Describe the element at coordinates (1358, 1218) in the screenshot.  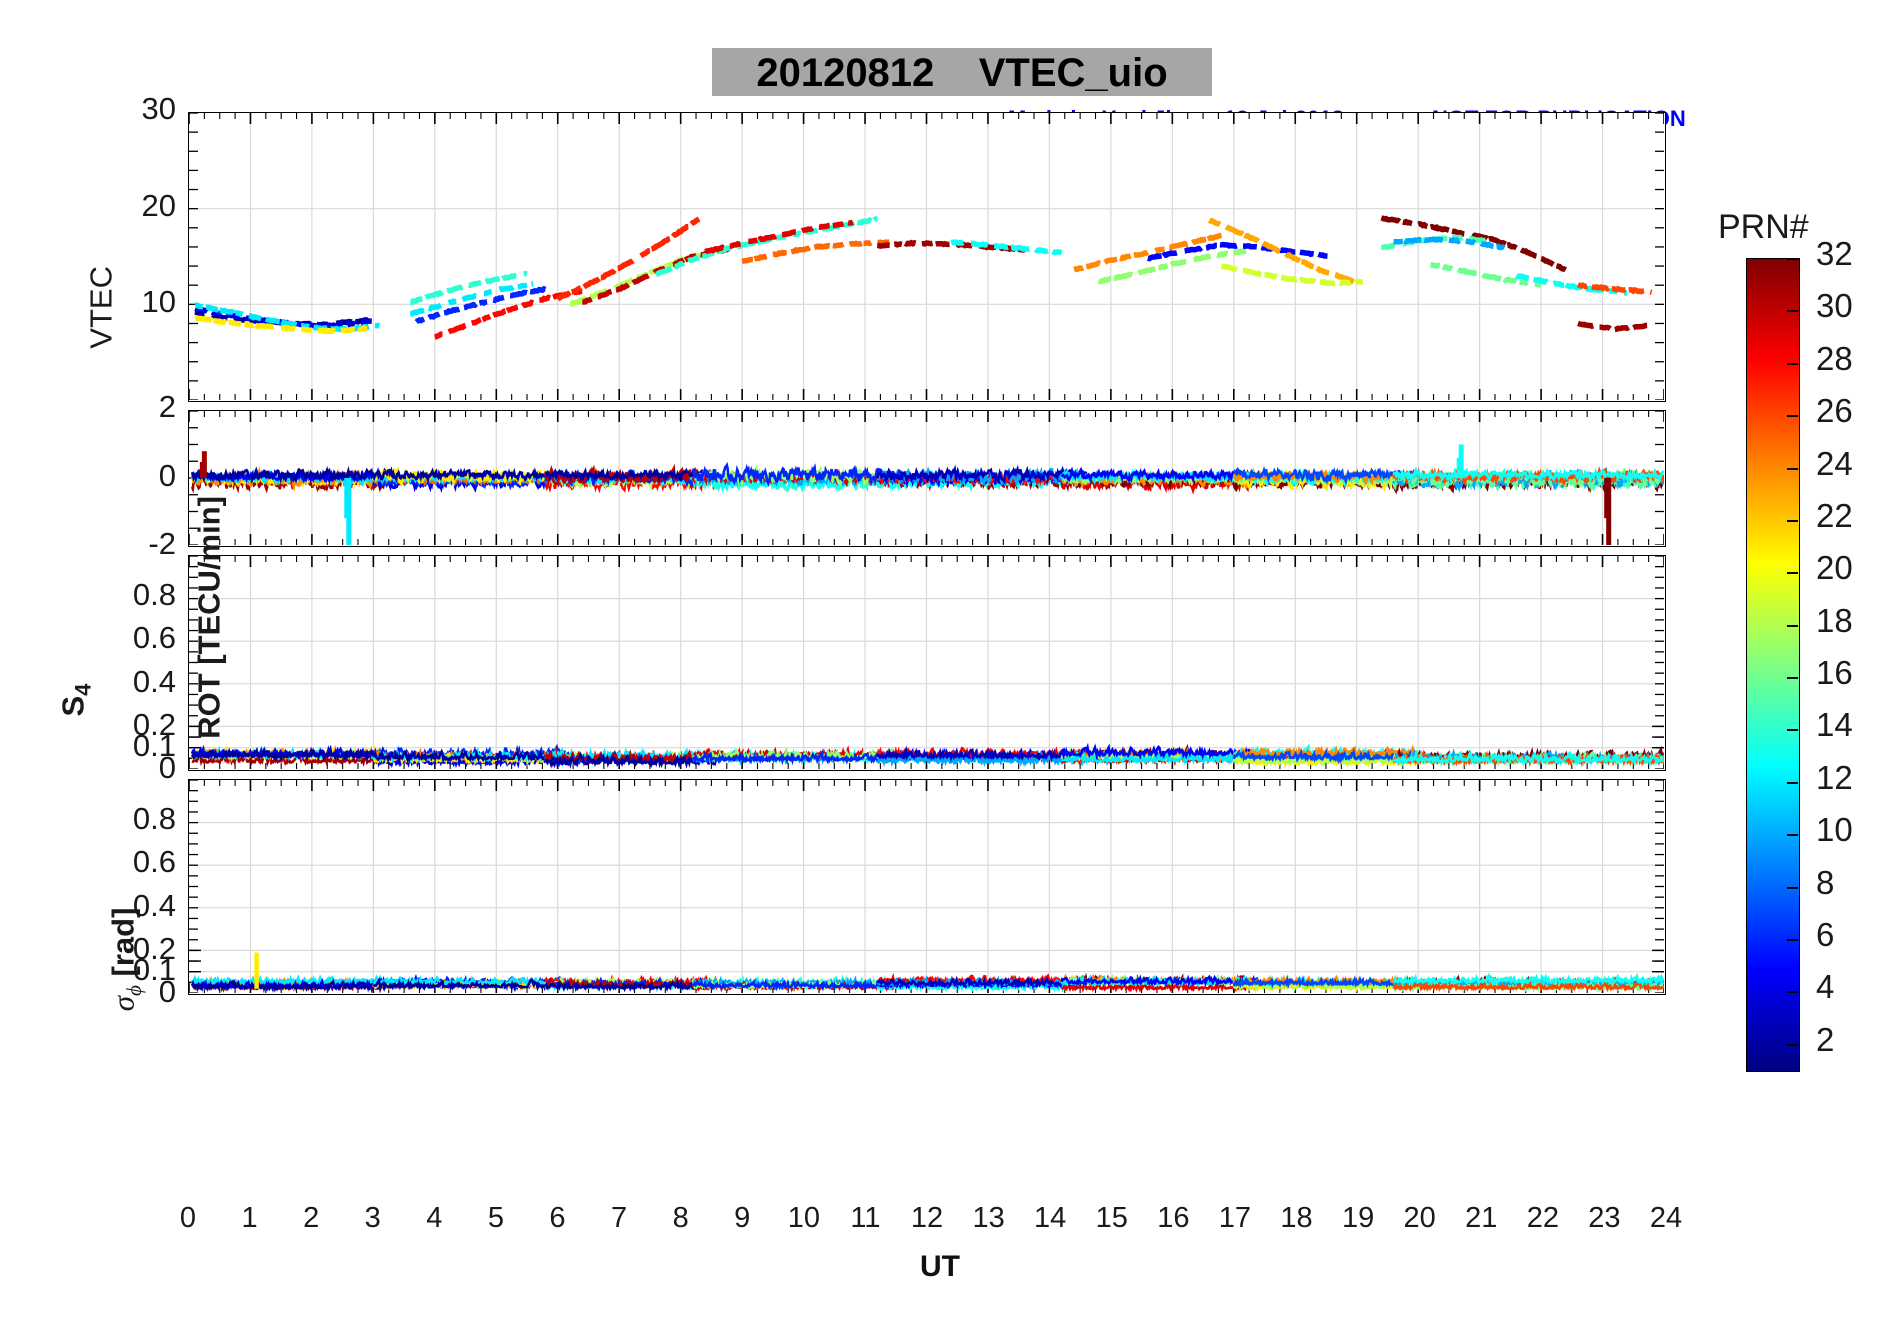
I see `x-tick-label: 19` at that location.